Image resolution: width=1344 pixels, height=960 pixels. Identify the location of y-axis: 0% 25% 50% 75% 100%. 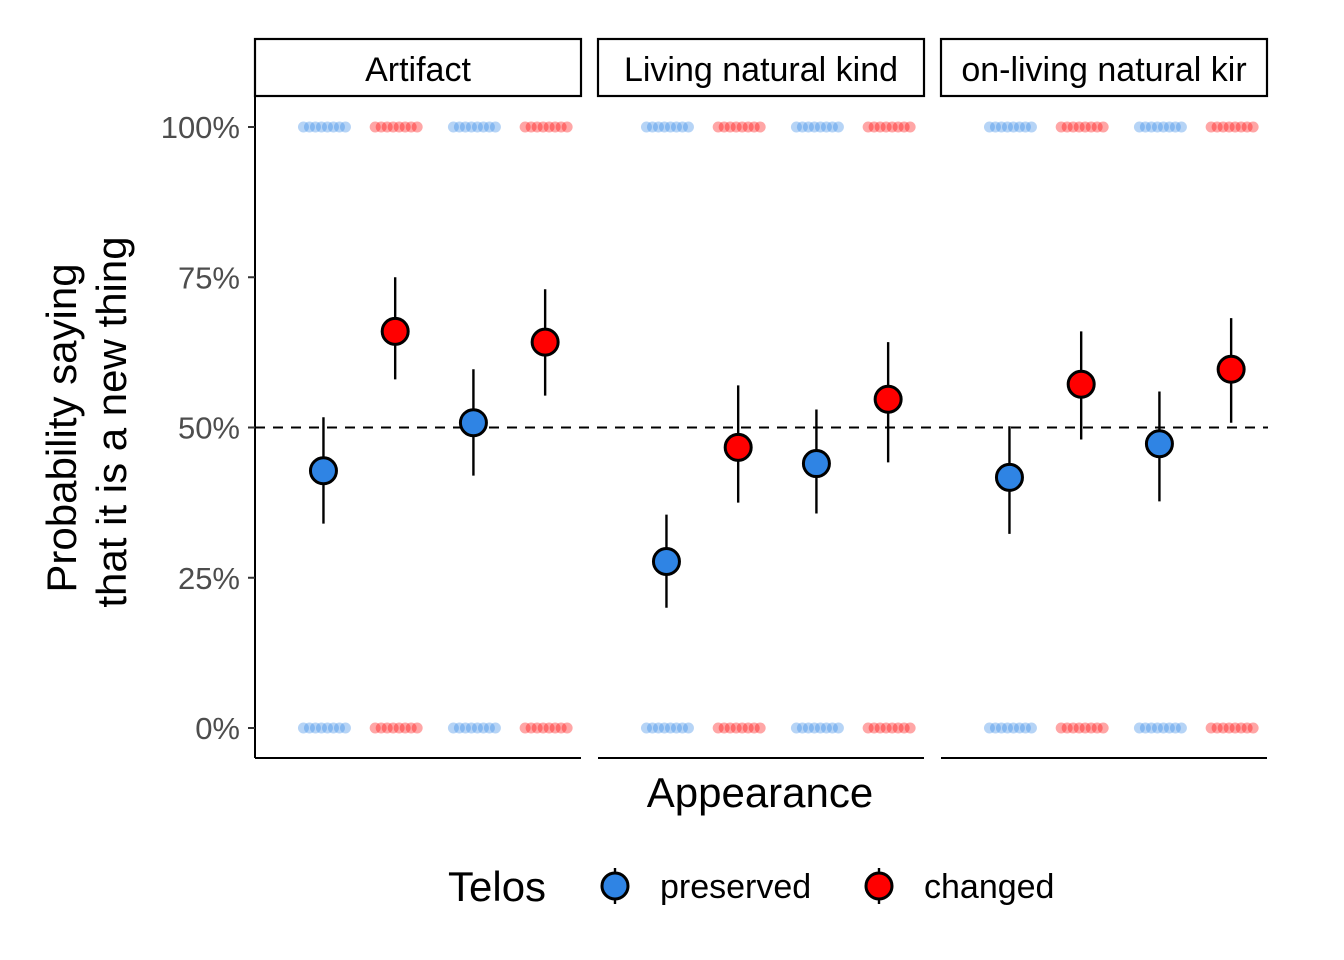
(208, 427).